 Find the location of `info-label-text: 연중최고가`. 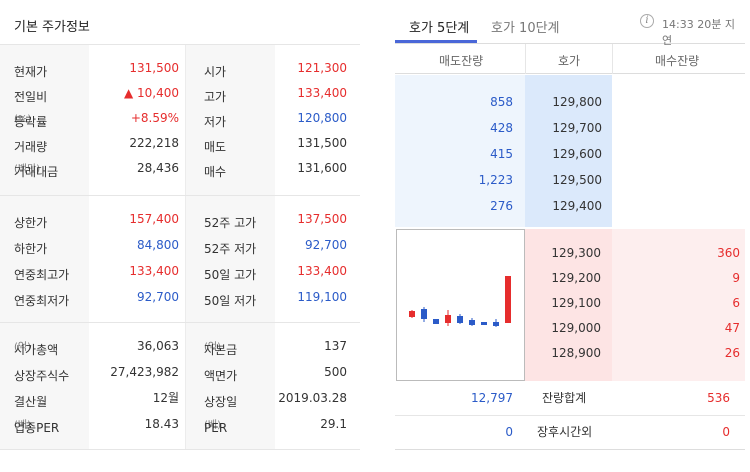

info-label-text: 연중최고가 is located at coordinates (42, 275).